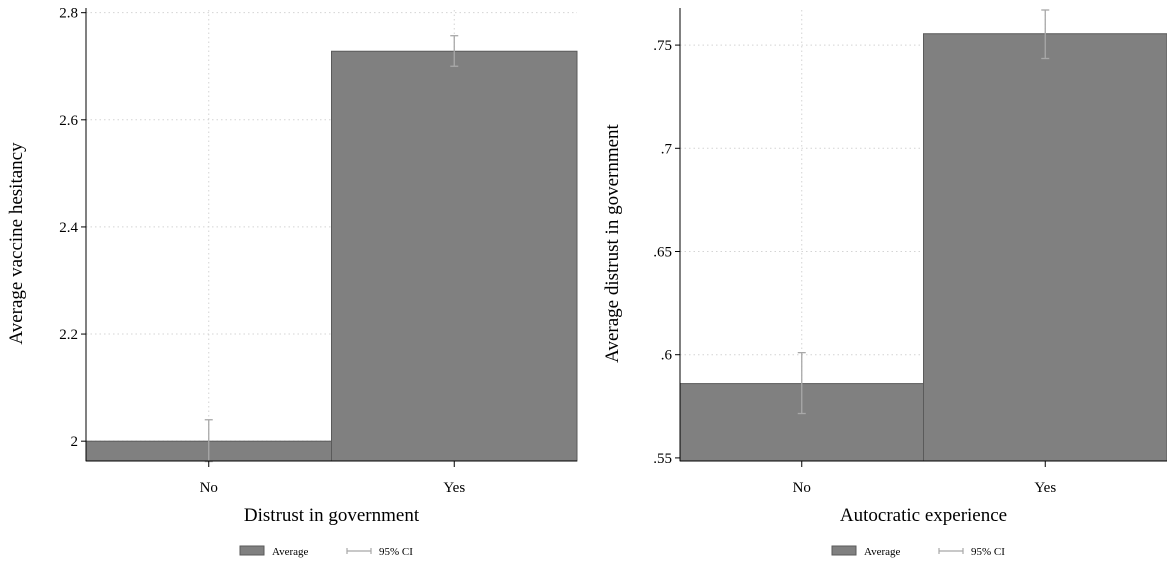  Describe the element at coordinates (612, 242) in the screenshot. I see `y-axis-title: Average distrust in government` at that location.